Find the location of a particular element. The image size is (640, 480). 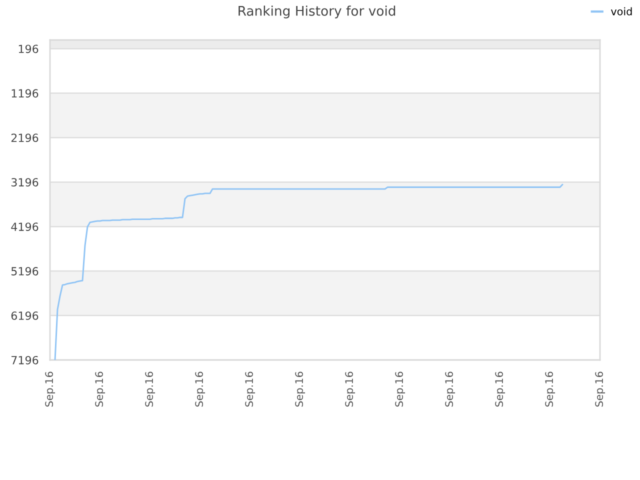

chart-title: Ranking History for void is located at coordinates (317, 12).